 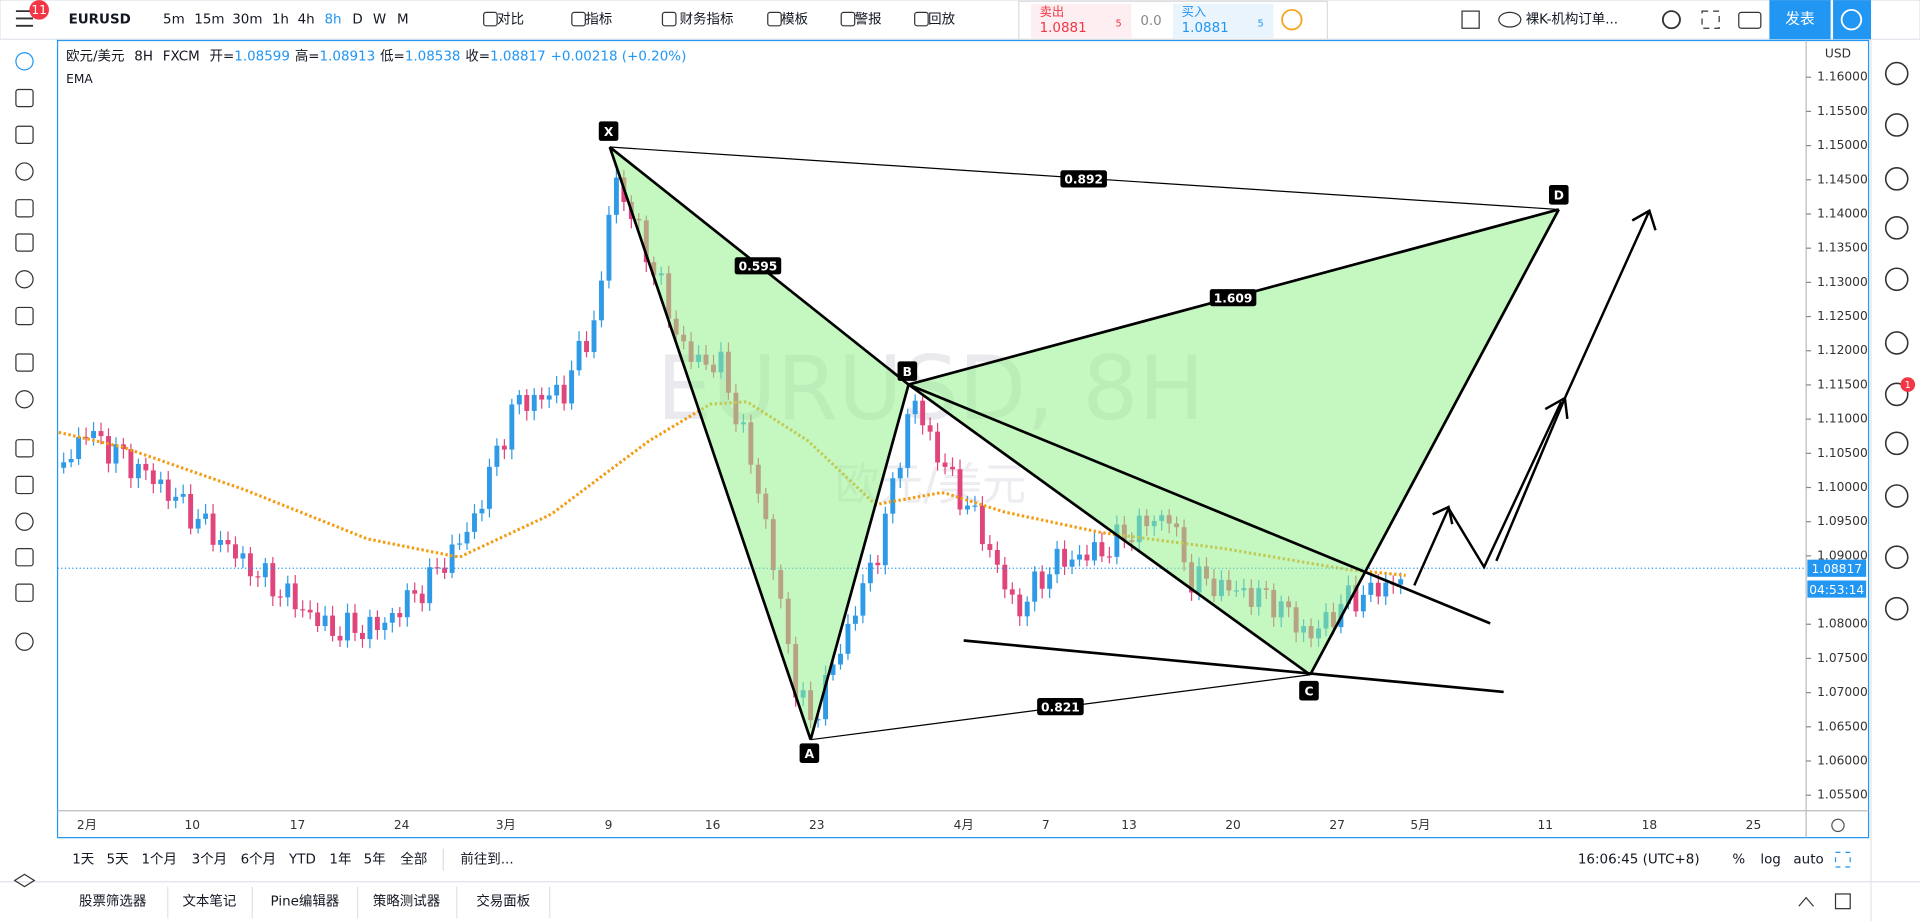 I want to click on buy-price: 1.0881, so click(x=1205, y=28).